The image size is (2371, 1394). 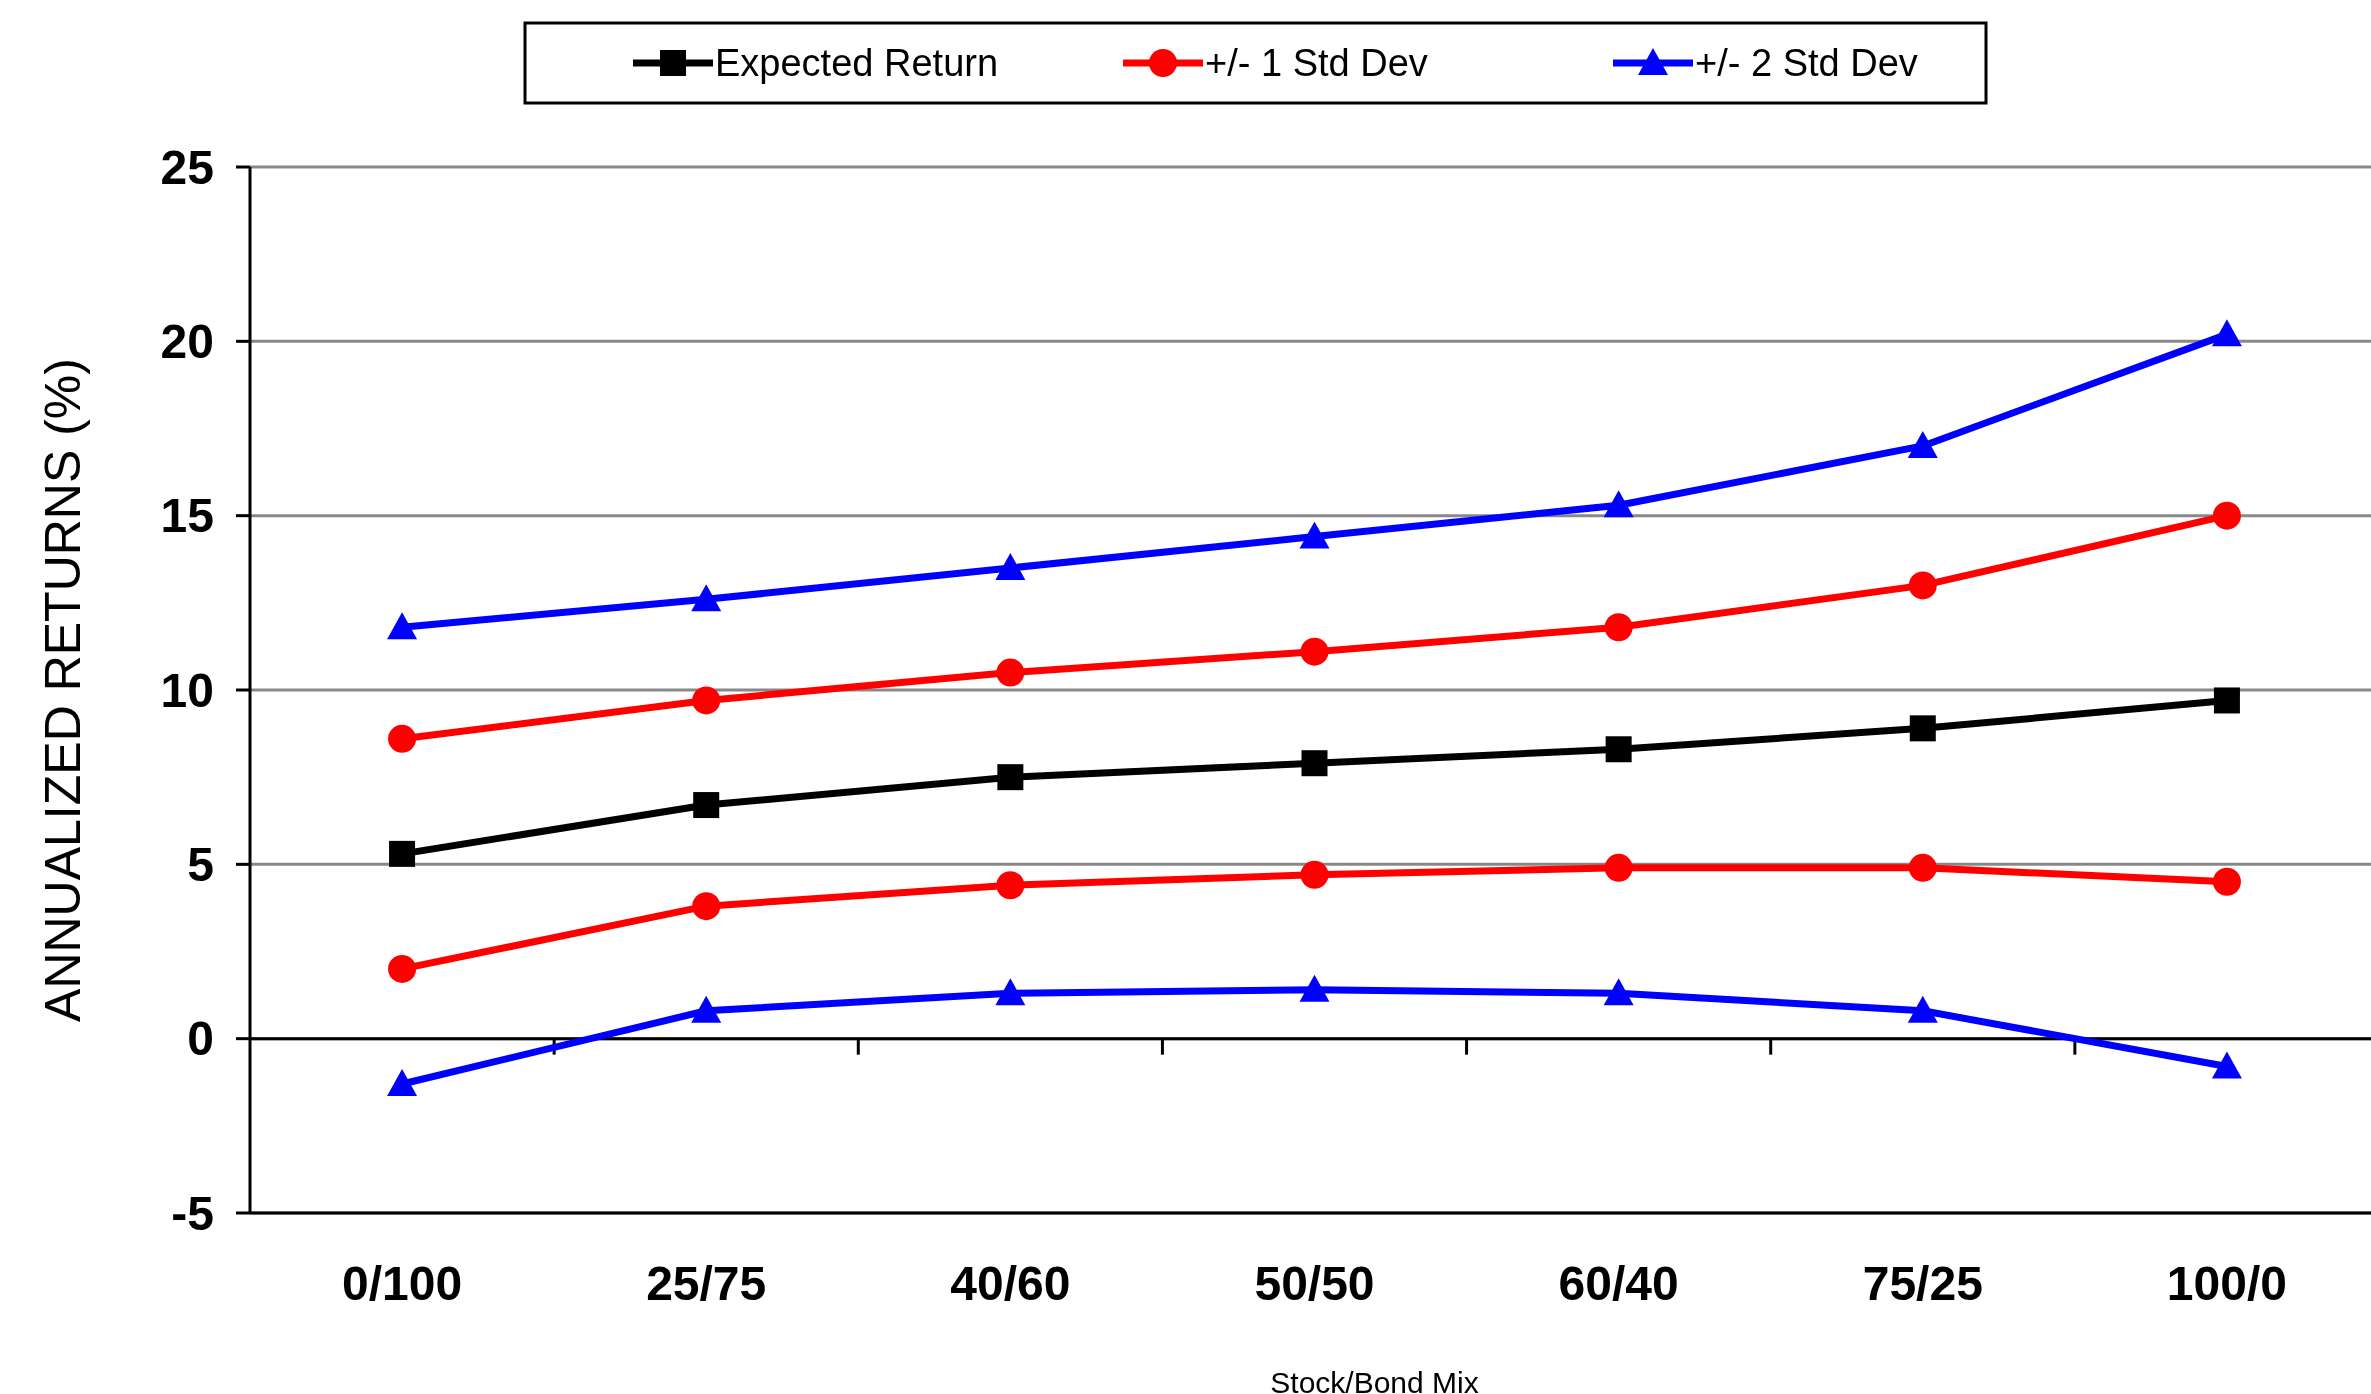 I want to click on x-tick-label: 60/40, so click(x=1618, y=1283).